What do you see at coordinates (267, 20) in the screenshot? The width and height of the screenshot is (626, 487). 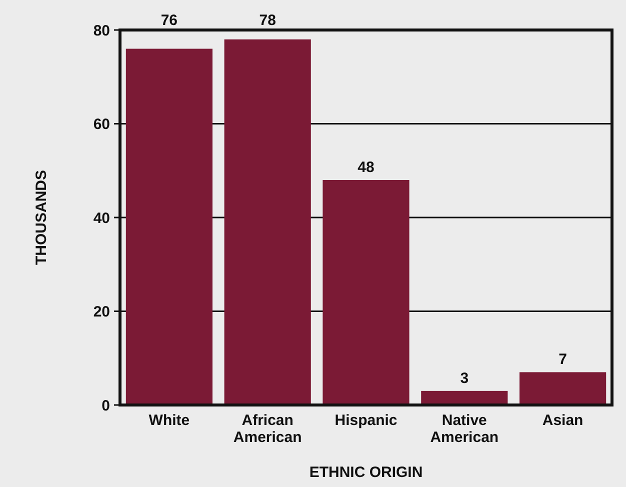 I see `data-label: 78` at bounding box center [267, 20].